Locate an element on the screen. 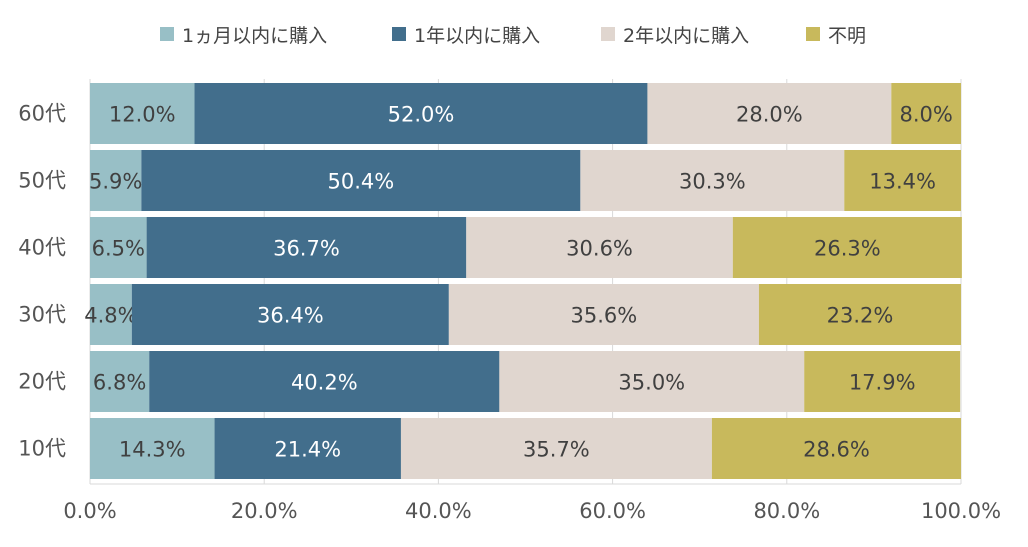  data-label: 6.5% is located at coordinates (118, 249).